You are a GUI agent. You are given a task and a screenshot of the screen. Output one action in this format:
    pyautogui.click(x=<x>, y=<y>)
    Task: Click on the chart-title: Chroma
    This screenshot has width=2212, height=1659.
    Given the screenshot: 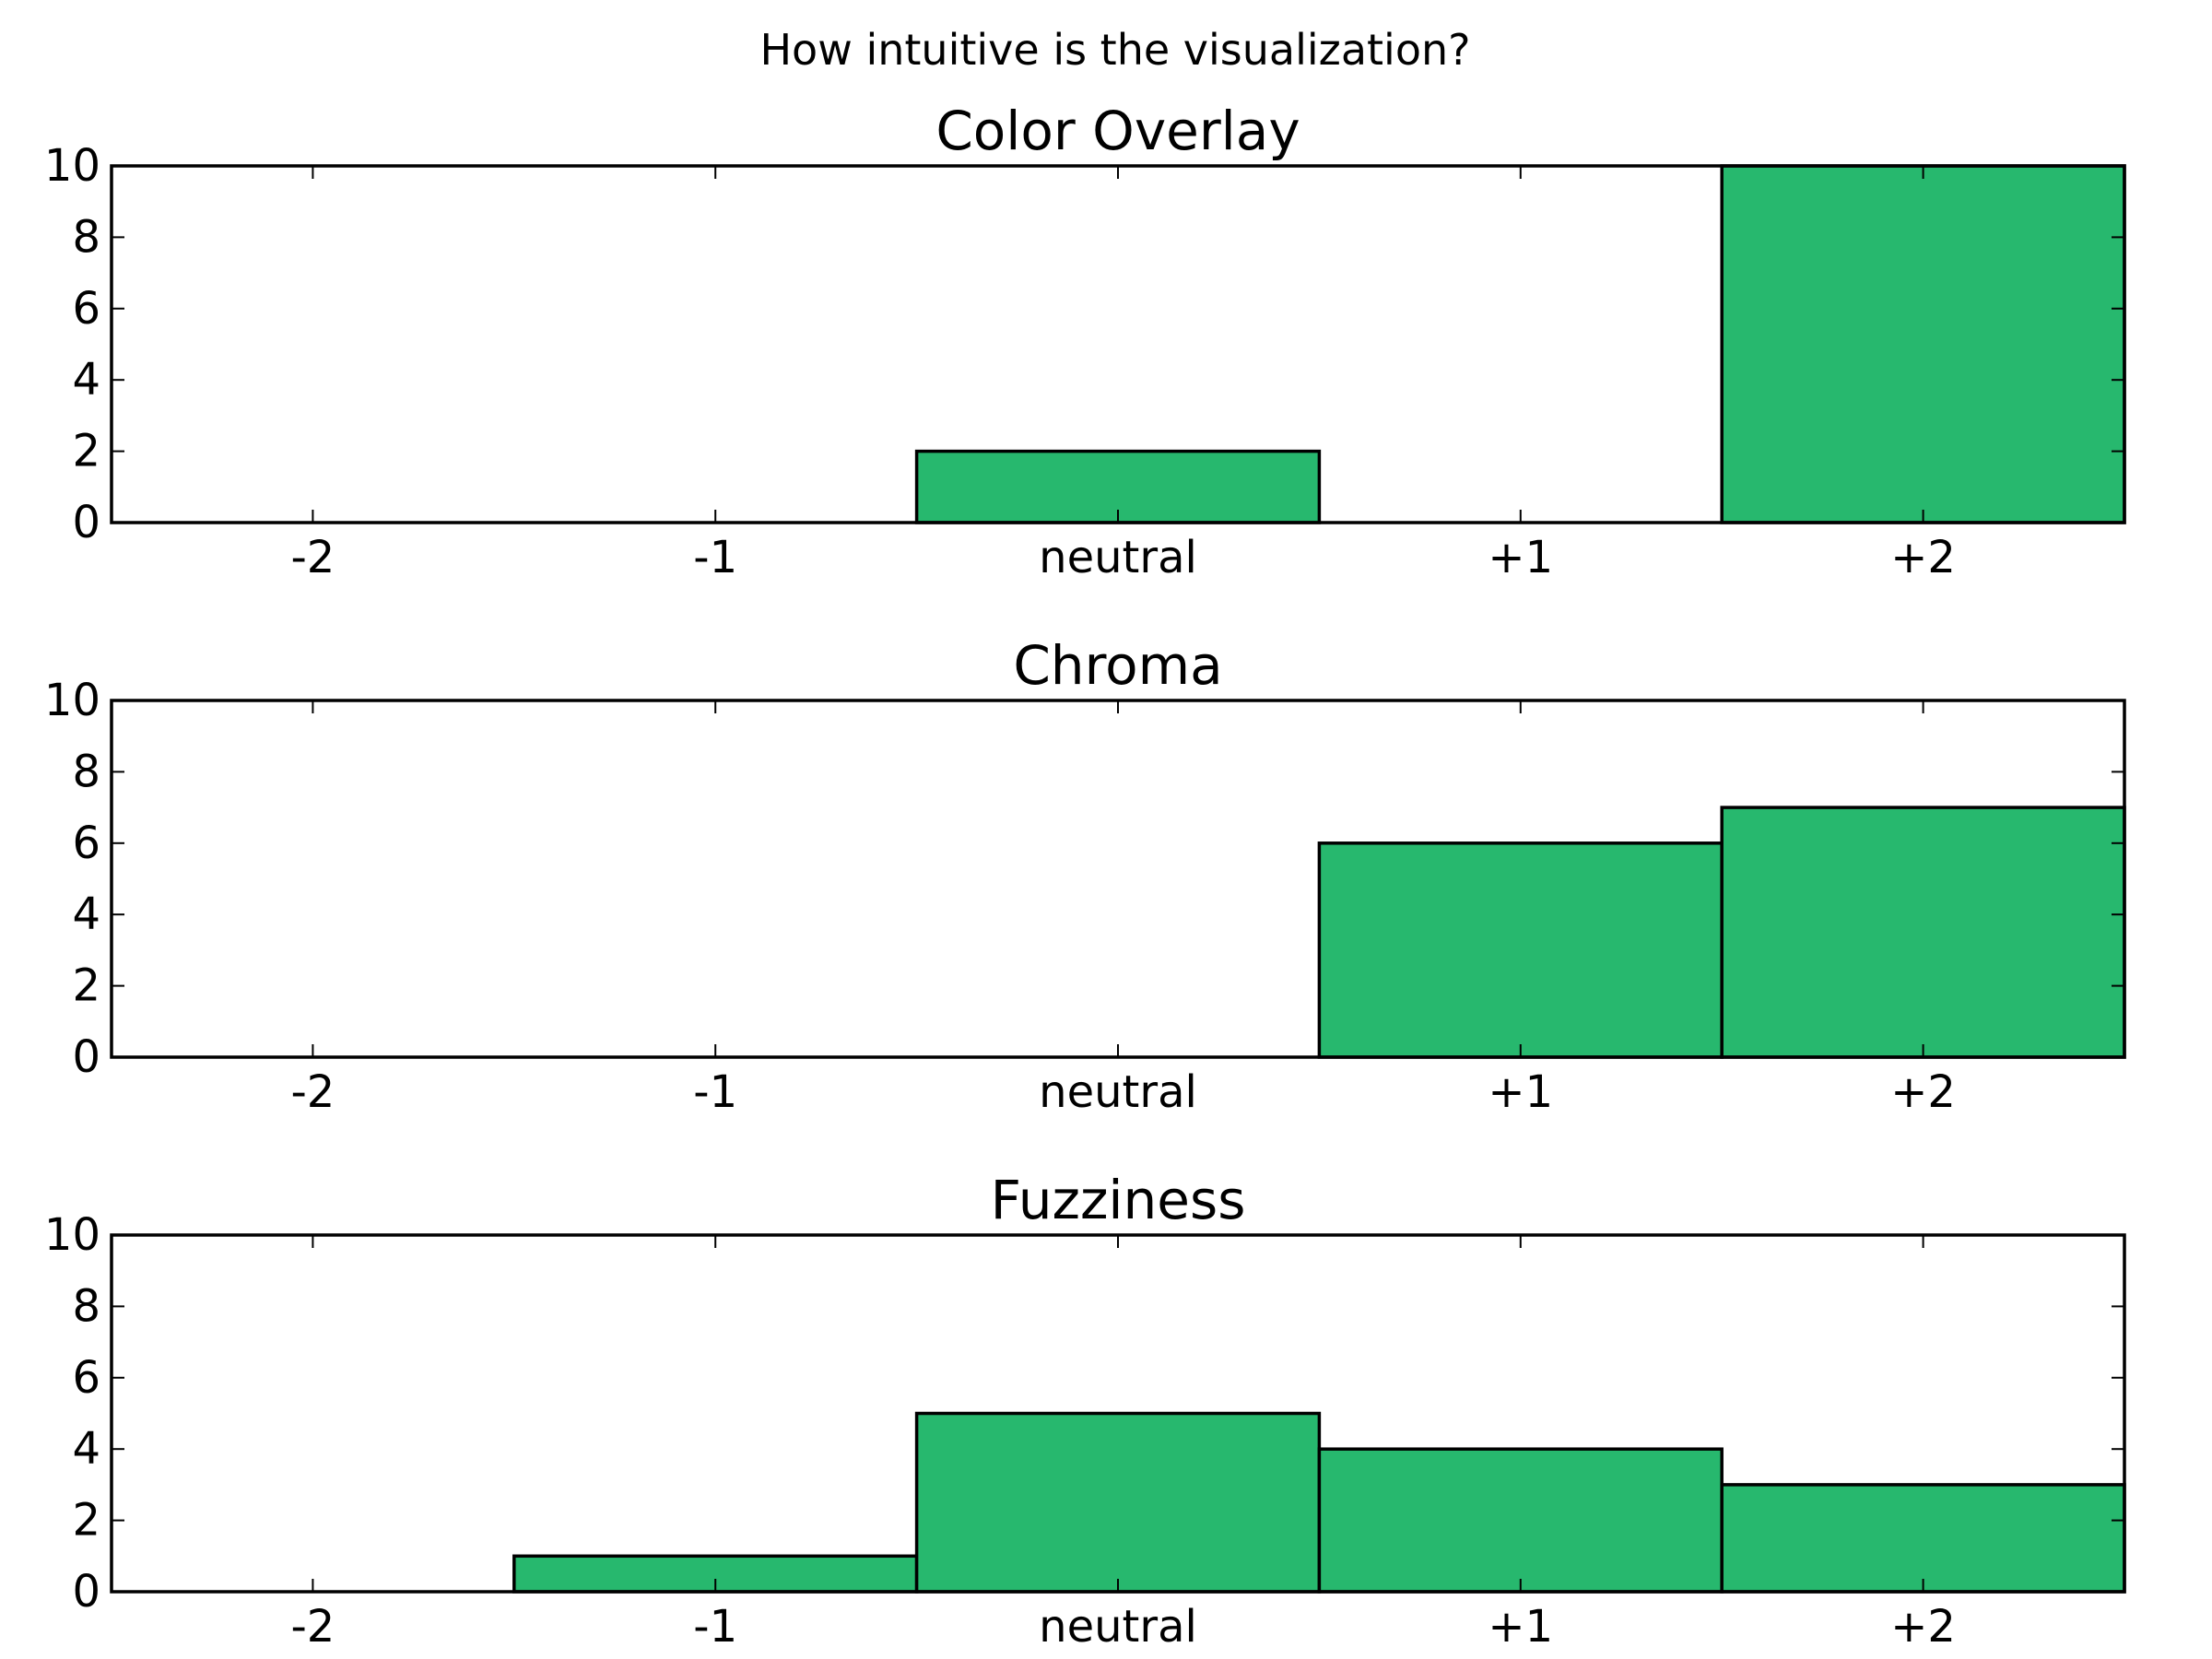 What is the action you would take?
    pyautogui.click(x=1117, y=665)
    